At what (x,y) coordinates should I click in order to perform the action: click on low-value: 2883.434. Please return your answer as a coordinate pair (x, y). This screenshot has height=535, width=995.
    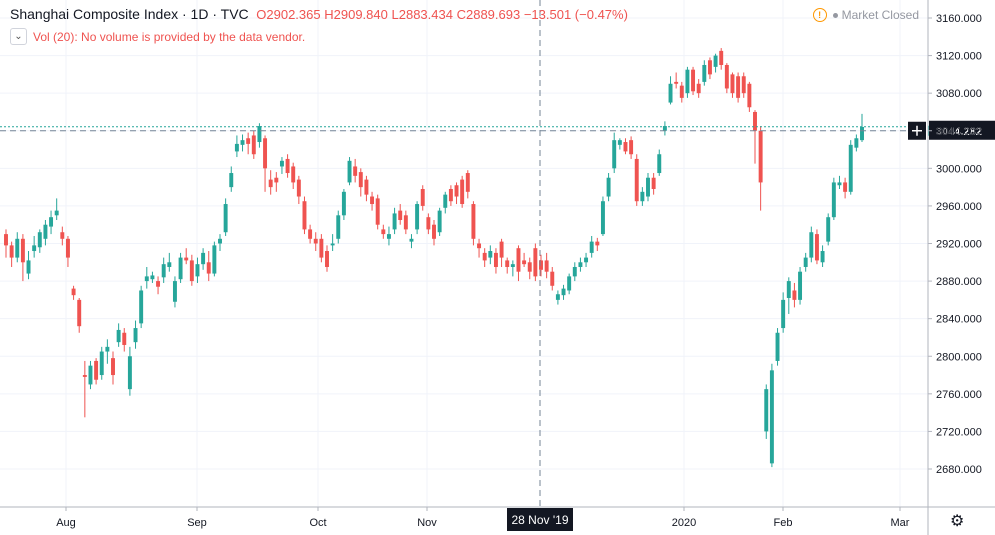
    Looking at the image, I should click on (425, 14).